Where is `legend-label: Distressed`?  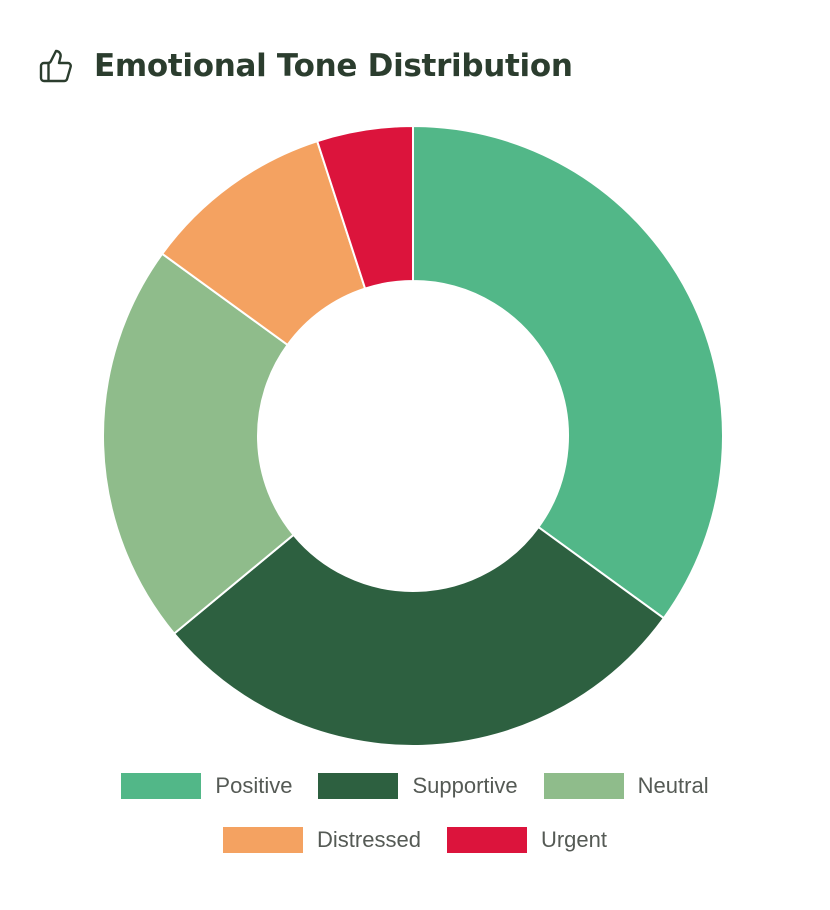
legend-label: Distressed is located at coordinates (369, 839).